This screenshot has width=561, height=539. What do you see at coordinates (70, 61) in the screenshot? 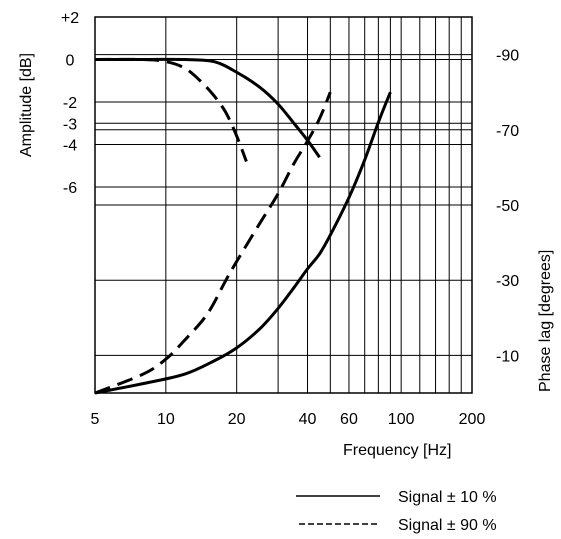
I see `amplitude-tick-label: 0` at bounding box center [70, 61].